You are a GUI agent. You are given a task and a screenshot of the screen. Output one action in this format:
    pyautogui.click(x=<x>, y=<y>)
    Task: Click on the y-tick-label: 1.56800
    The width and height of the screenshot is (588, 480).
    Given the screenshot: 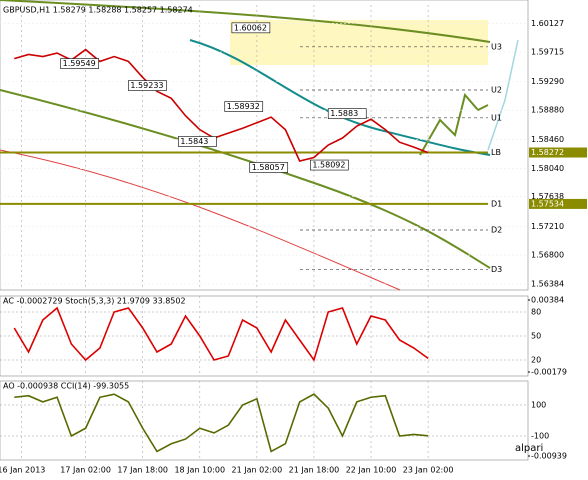 What is the action you would take?
    pyautogui.click(x=547, y=255)
    